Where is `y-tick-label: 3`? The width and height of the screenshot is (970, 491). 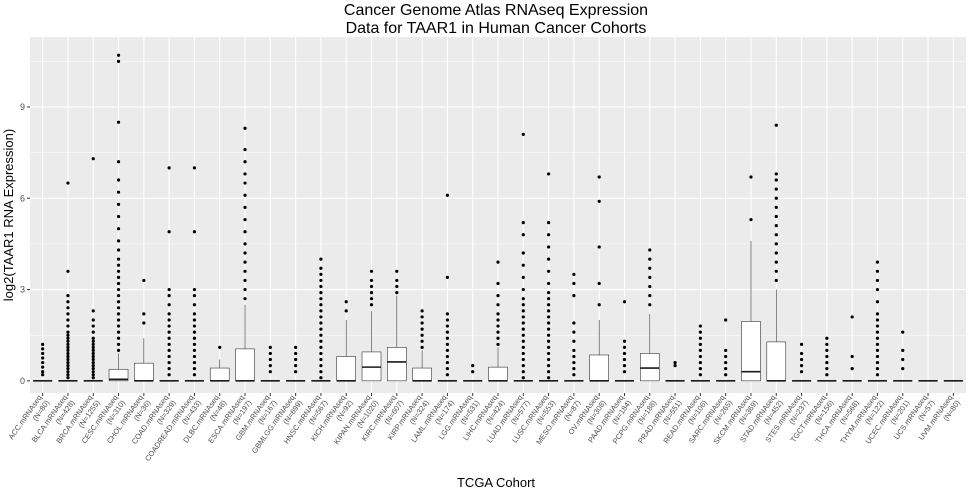
y-tick-label: 3 is located at coordinates (22, 290).